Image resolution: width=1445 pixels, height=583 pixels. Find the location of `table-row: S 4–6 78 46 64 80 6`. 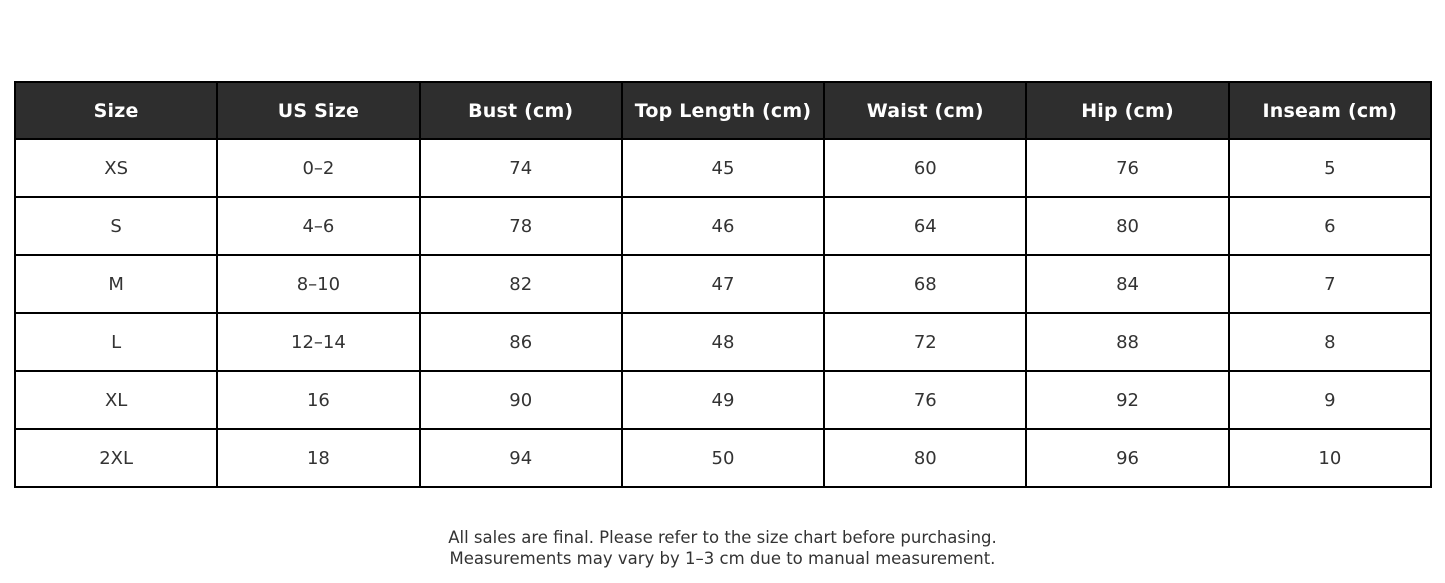

table-row: S 4–6 78 46 64 80 6 is located at coordinates (723, 226).